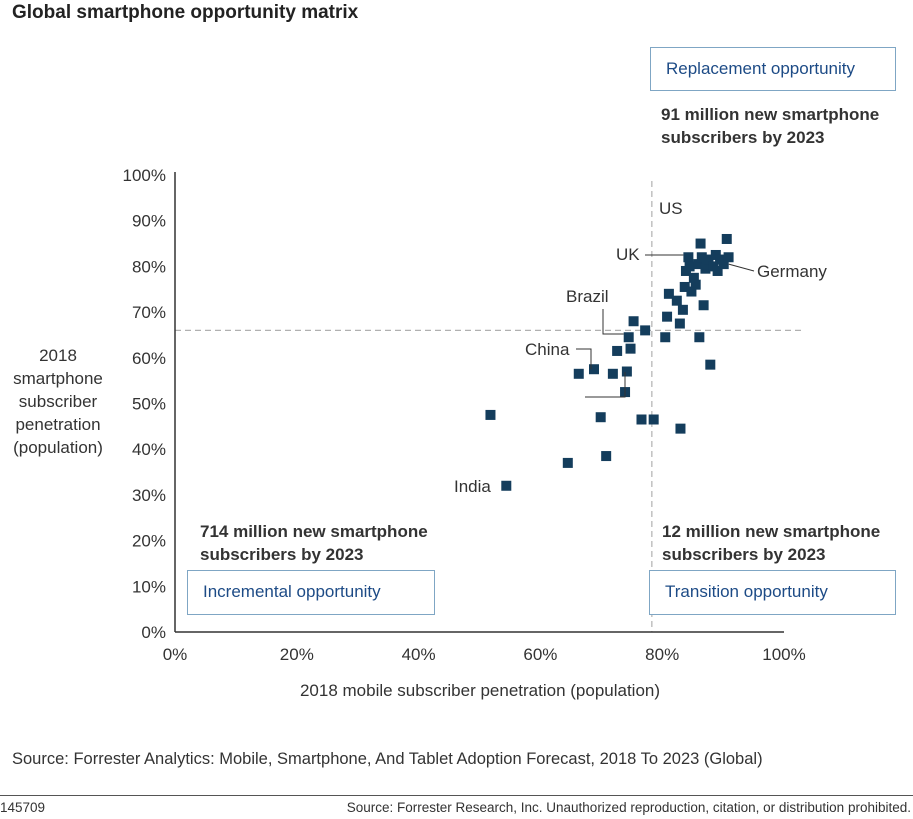 The height and width of the screenshot is (819, 913). What do you see at coordinates (149, 312) in the screenshot?
I see `y-tick-label: 70%` at bounding box center [149, 312].